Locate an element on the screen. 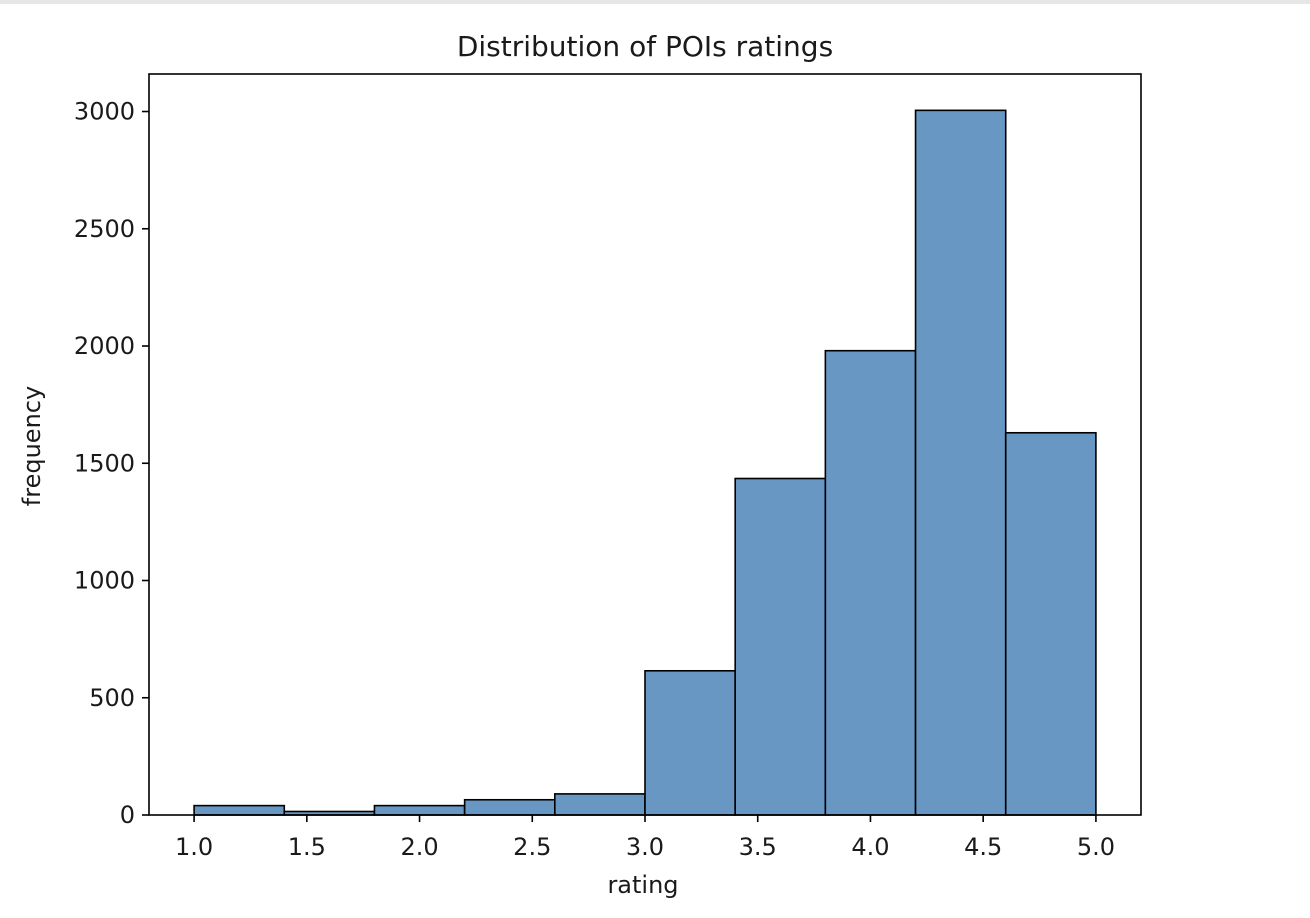 The image size is (1310, 918). y-axis-ticks: 0 500 1000 1500 2000 2500 3000 is located at coordinates (111, 463).